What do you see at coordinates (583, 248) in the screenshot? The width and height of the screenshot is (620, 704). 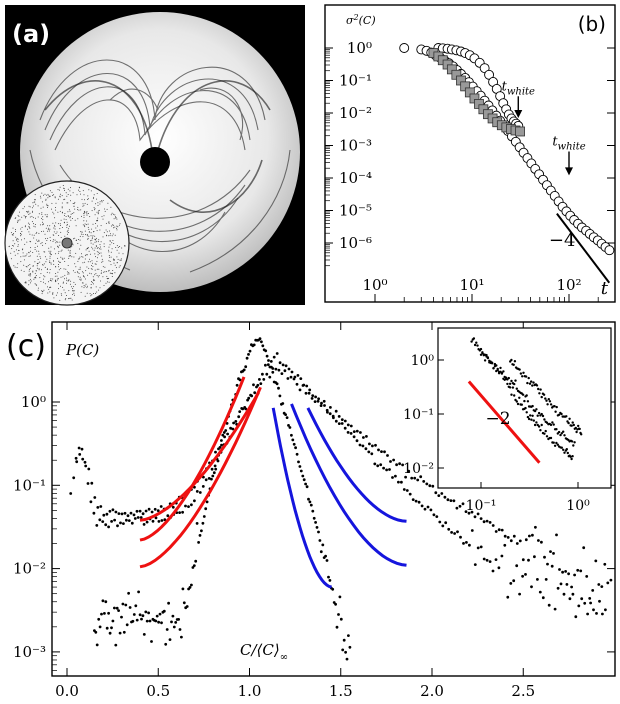 I see `b-slope-line` at bounding box center [583, 248].